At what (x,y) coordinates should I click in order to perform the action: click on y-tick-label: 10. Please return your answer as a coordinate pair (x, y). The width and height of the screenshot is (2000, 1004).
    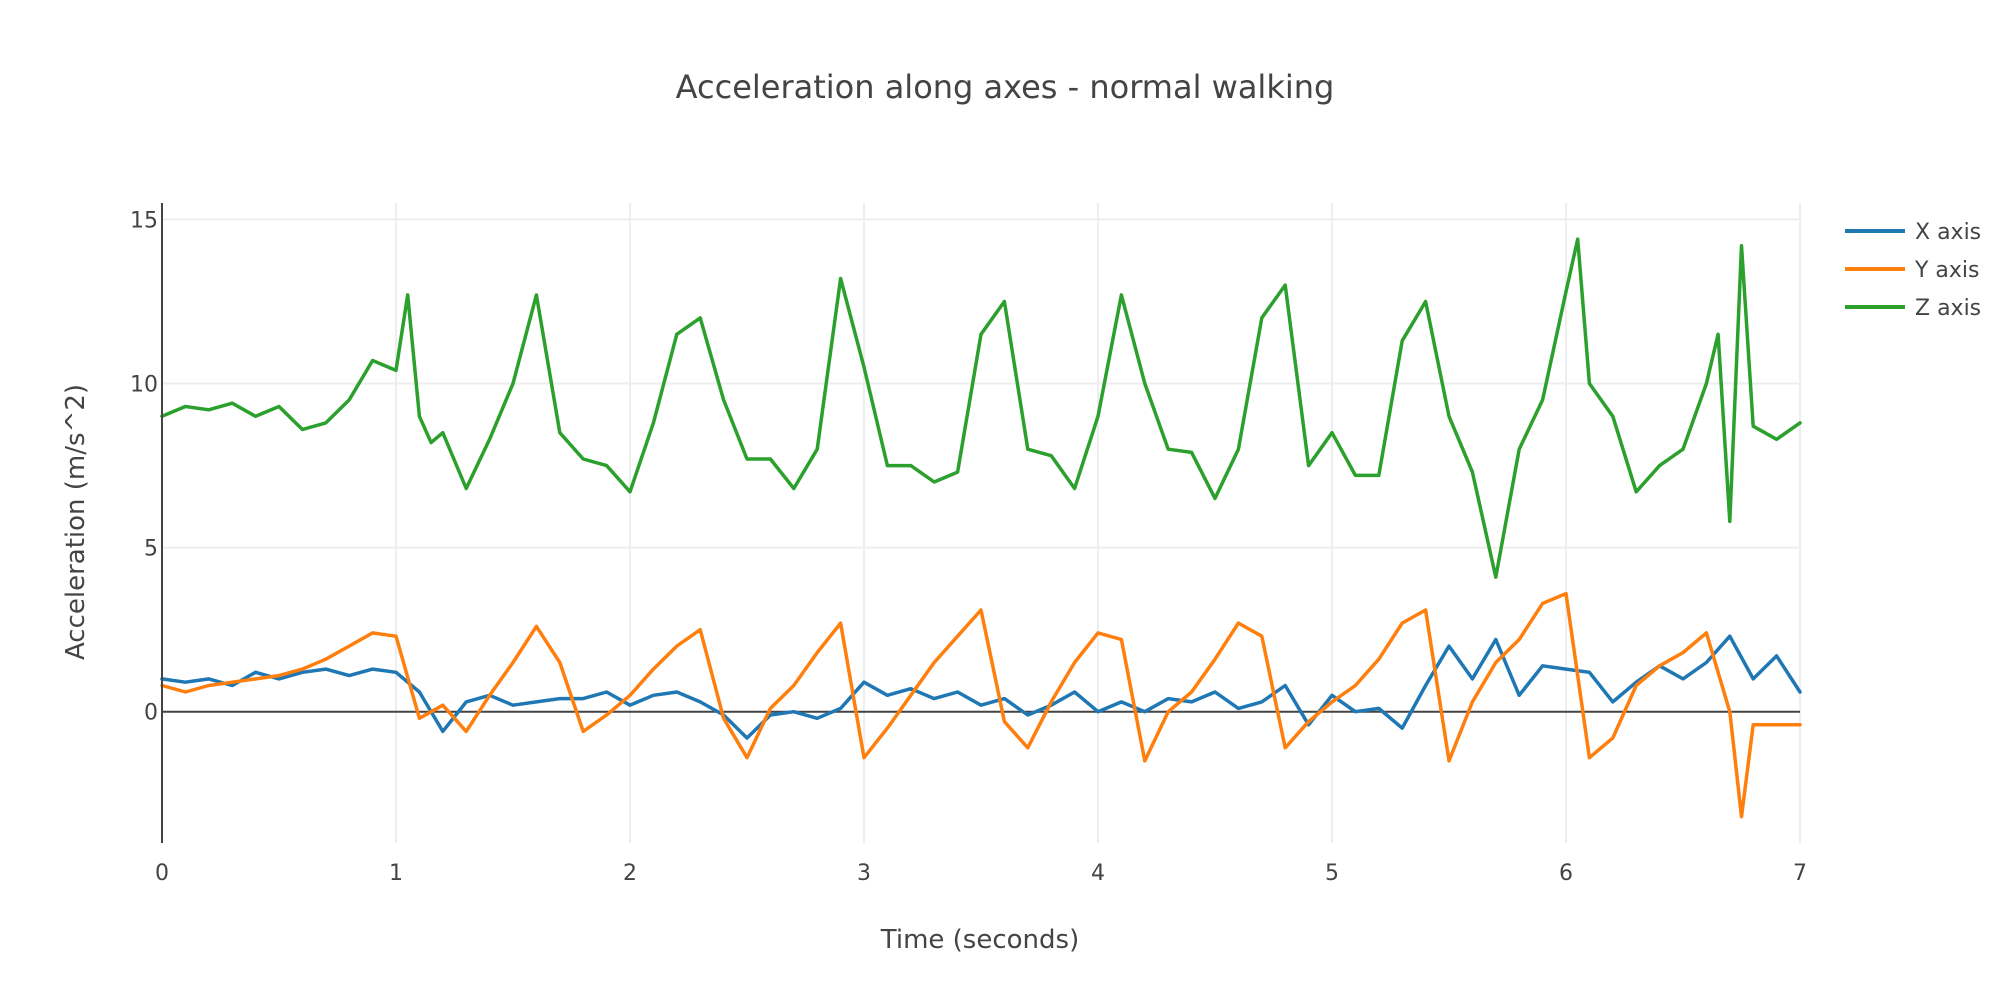
    Looking at the image, I should click on (144, 385).